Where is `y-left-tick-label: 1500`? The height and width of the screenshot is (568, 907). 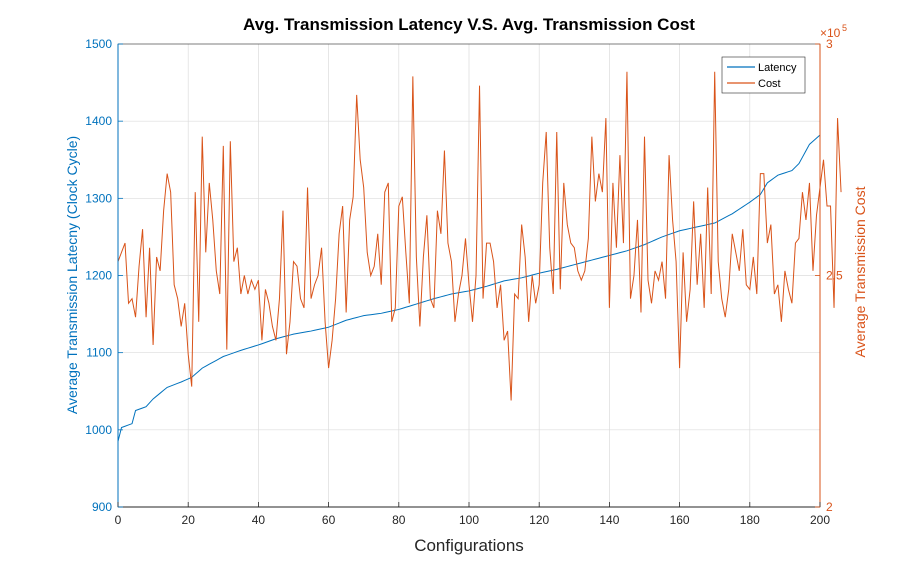
y-left-tick-label: 1500 is located at coordinates (98, 44).